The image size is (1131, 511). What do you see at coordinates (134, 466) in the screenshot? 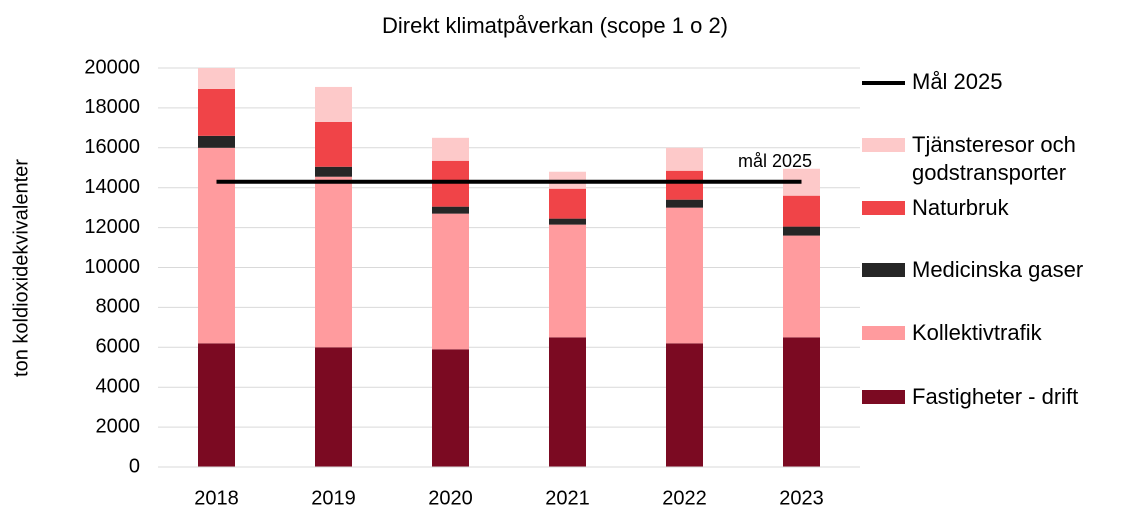
I see `y-tick-label: 0` at bounding box center [134, 466].